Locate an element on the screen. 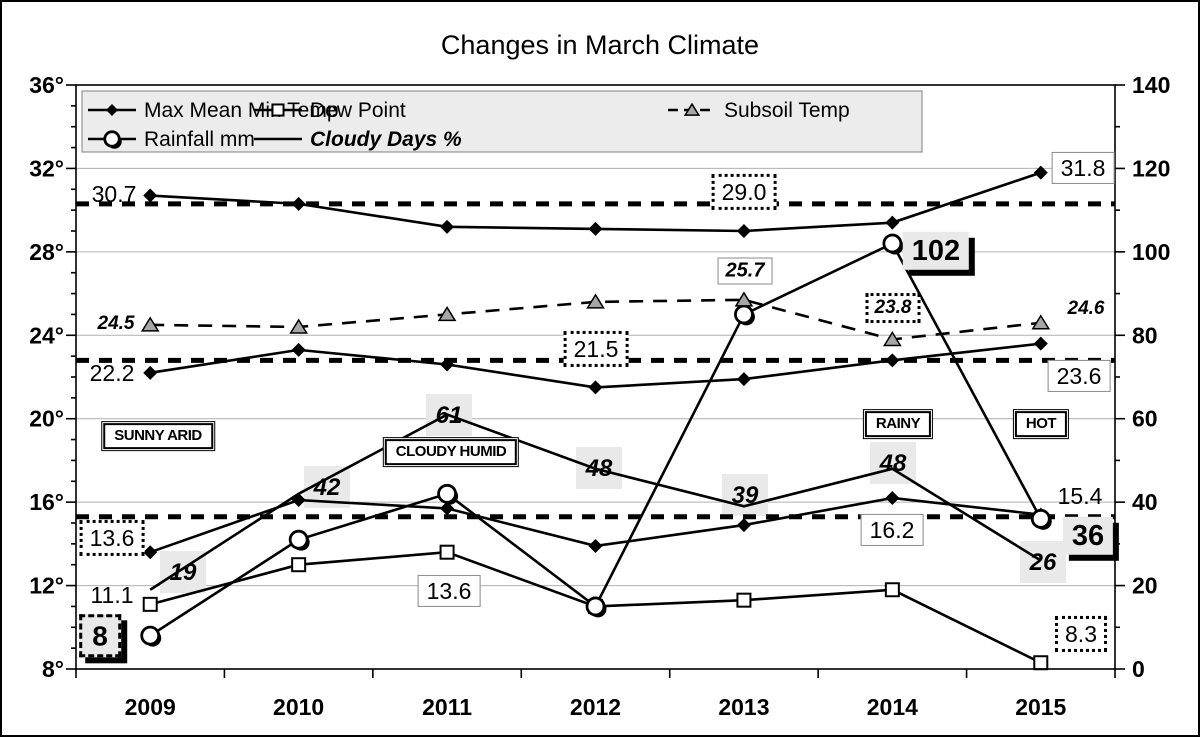 The image size is (1200, 737). series-mean-temp is located at coordinates (595, 365).